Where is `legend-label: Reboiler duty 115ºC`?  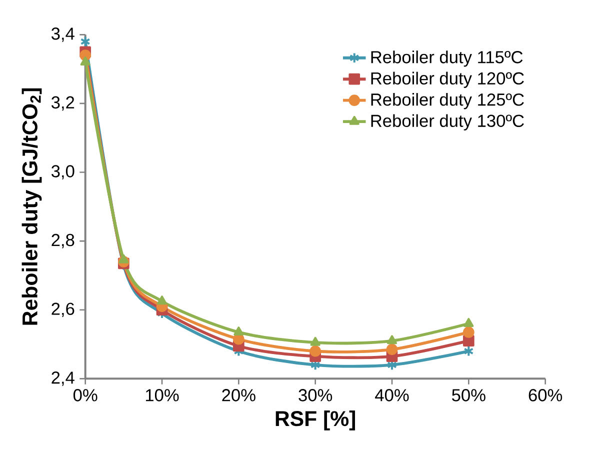
legend-label: Reboiler duty 115ºC is located at coordinates (447, 58).